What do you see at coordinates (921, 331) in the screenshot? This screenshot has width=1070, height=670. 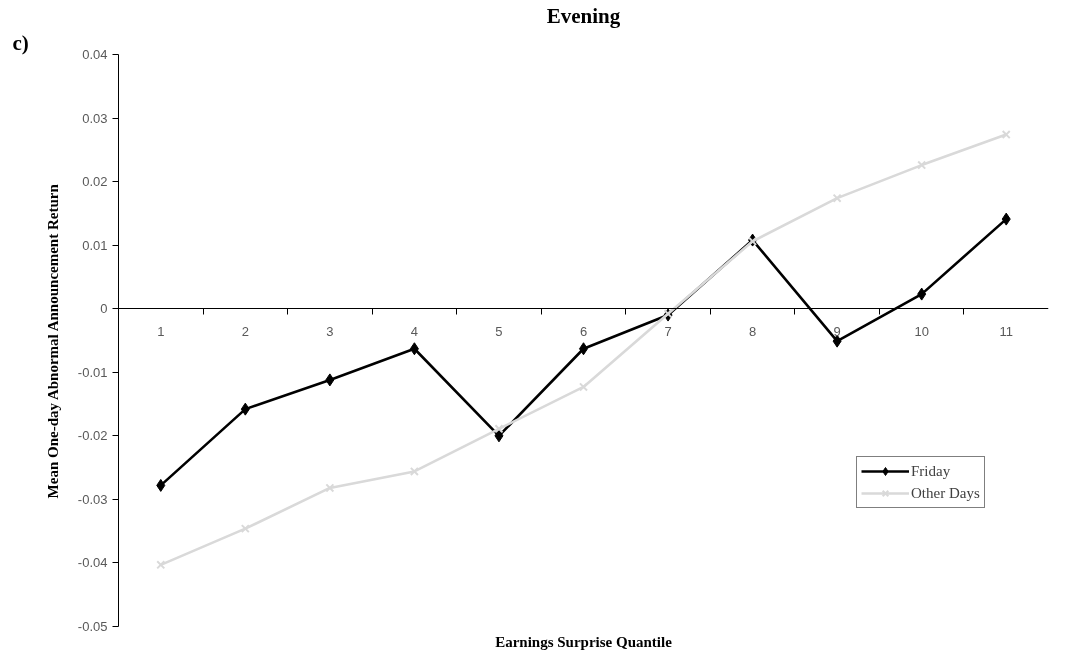 I see `x-tick-label: 10` at bounding box center [921, 331].